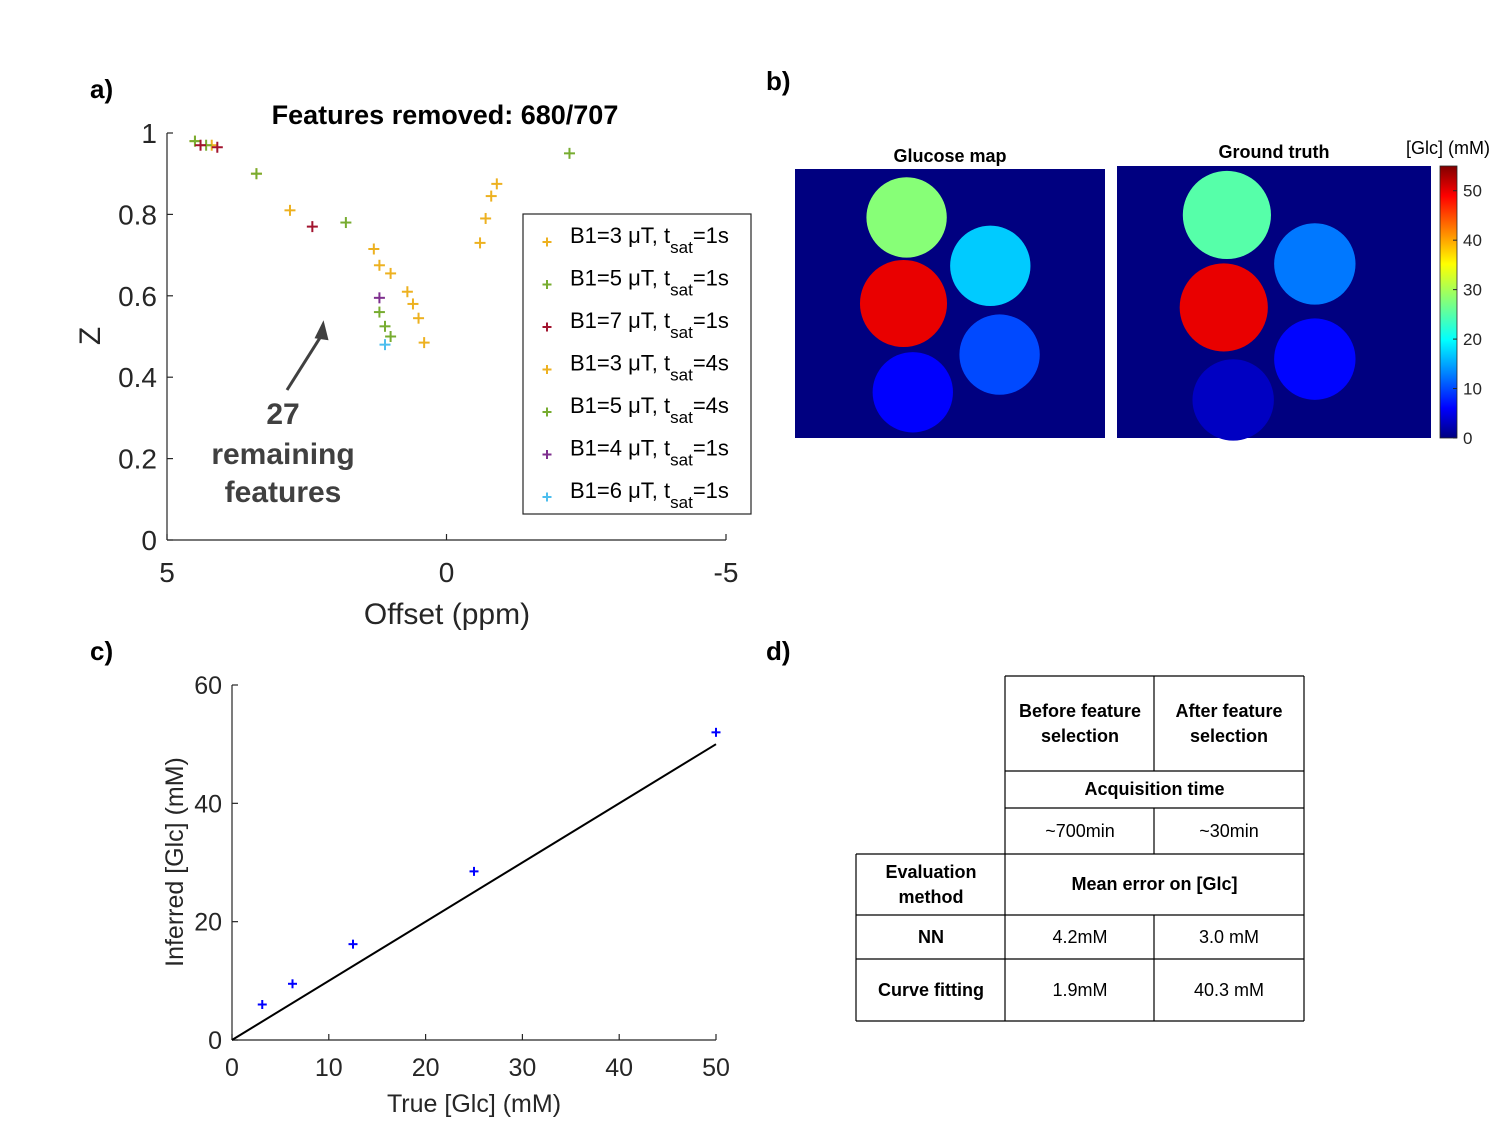 The width and height of the screenshot is (1512, 1134). I want to click on nn-before-value: 4.2mM, so click(1080, 936).